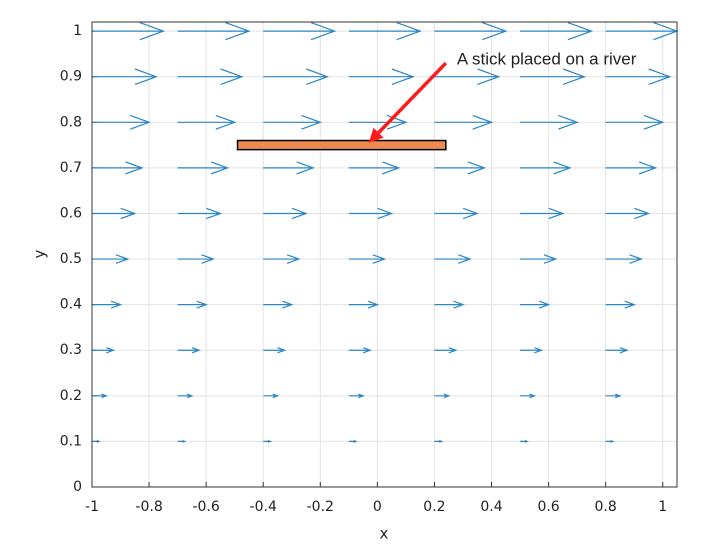  What do you see at coordinates (71, 305) in the screenshot?
I see `y-tick-label: 0.4` at bounding box center [71, 305].